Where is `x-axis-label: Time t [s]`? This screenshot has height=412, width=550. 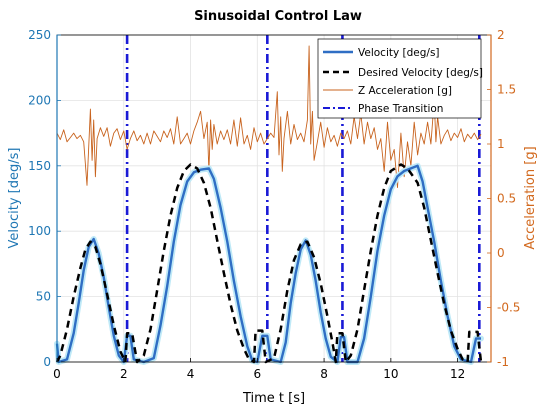
x-axis-label: Time t [s] is located at coordinates (273, 398).